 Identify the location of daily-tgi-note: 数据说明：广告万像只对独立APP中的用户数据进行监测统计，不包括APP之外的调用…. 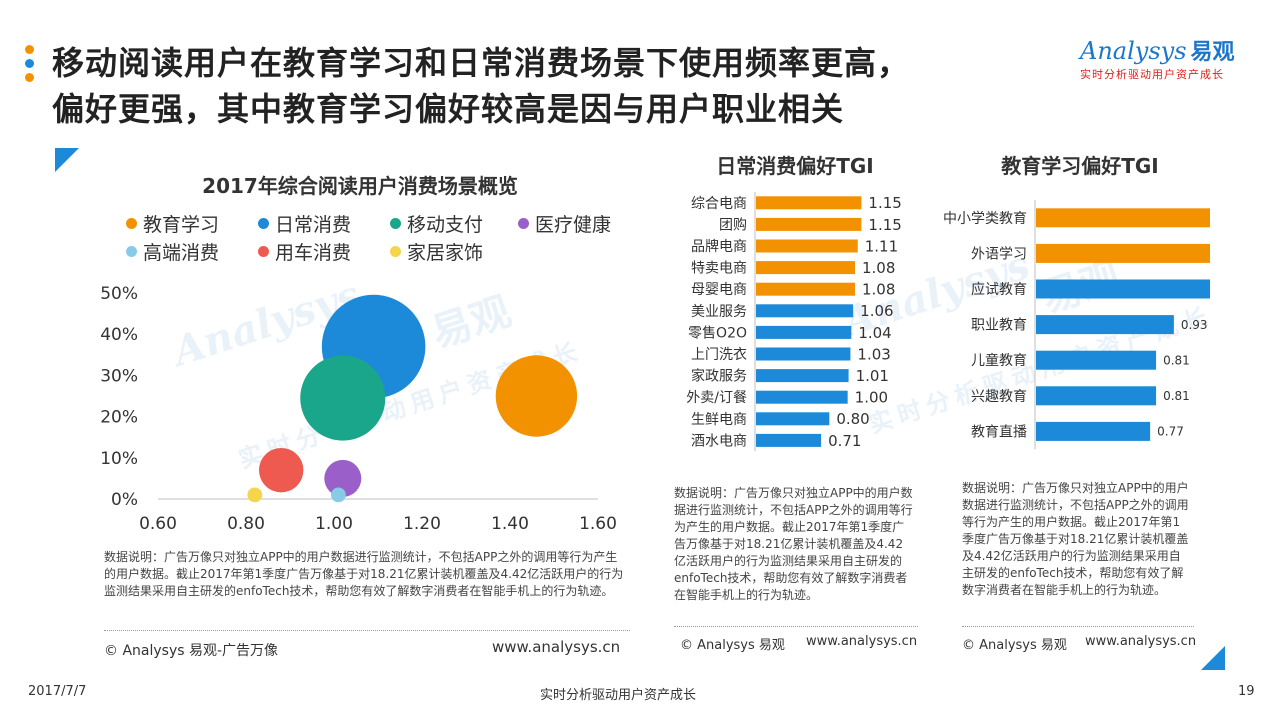
(793, 544).